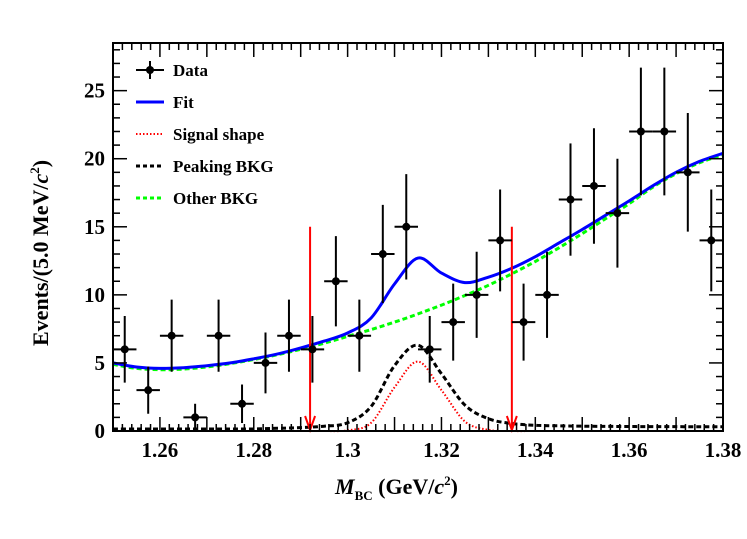 This screenshot has height=539, width=747. What do you see at coordinates (40, 253) in the screenshot?
I see `y-axis-title: Events/(5.0 MeV/c2)` at bounding box center [40, 253].